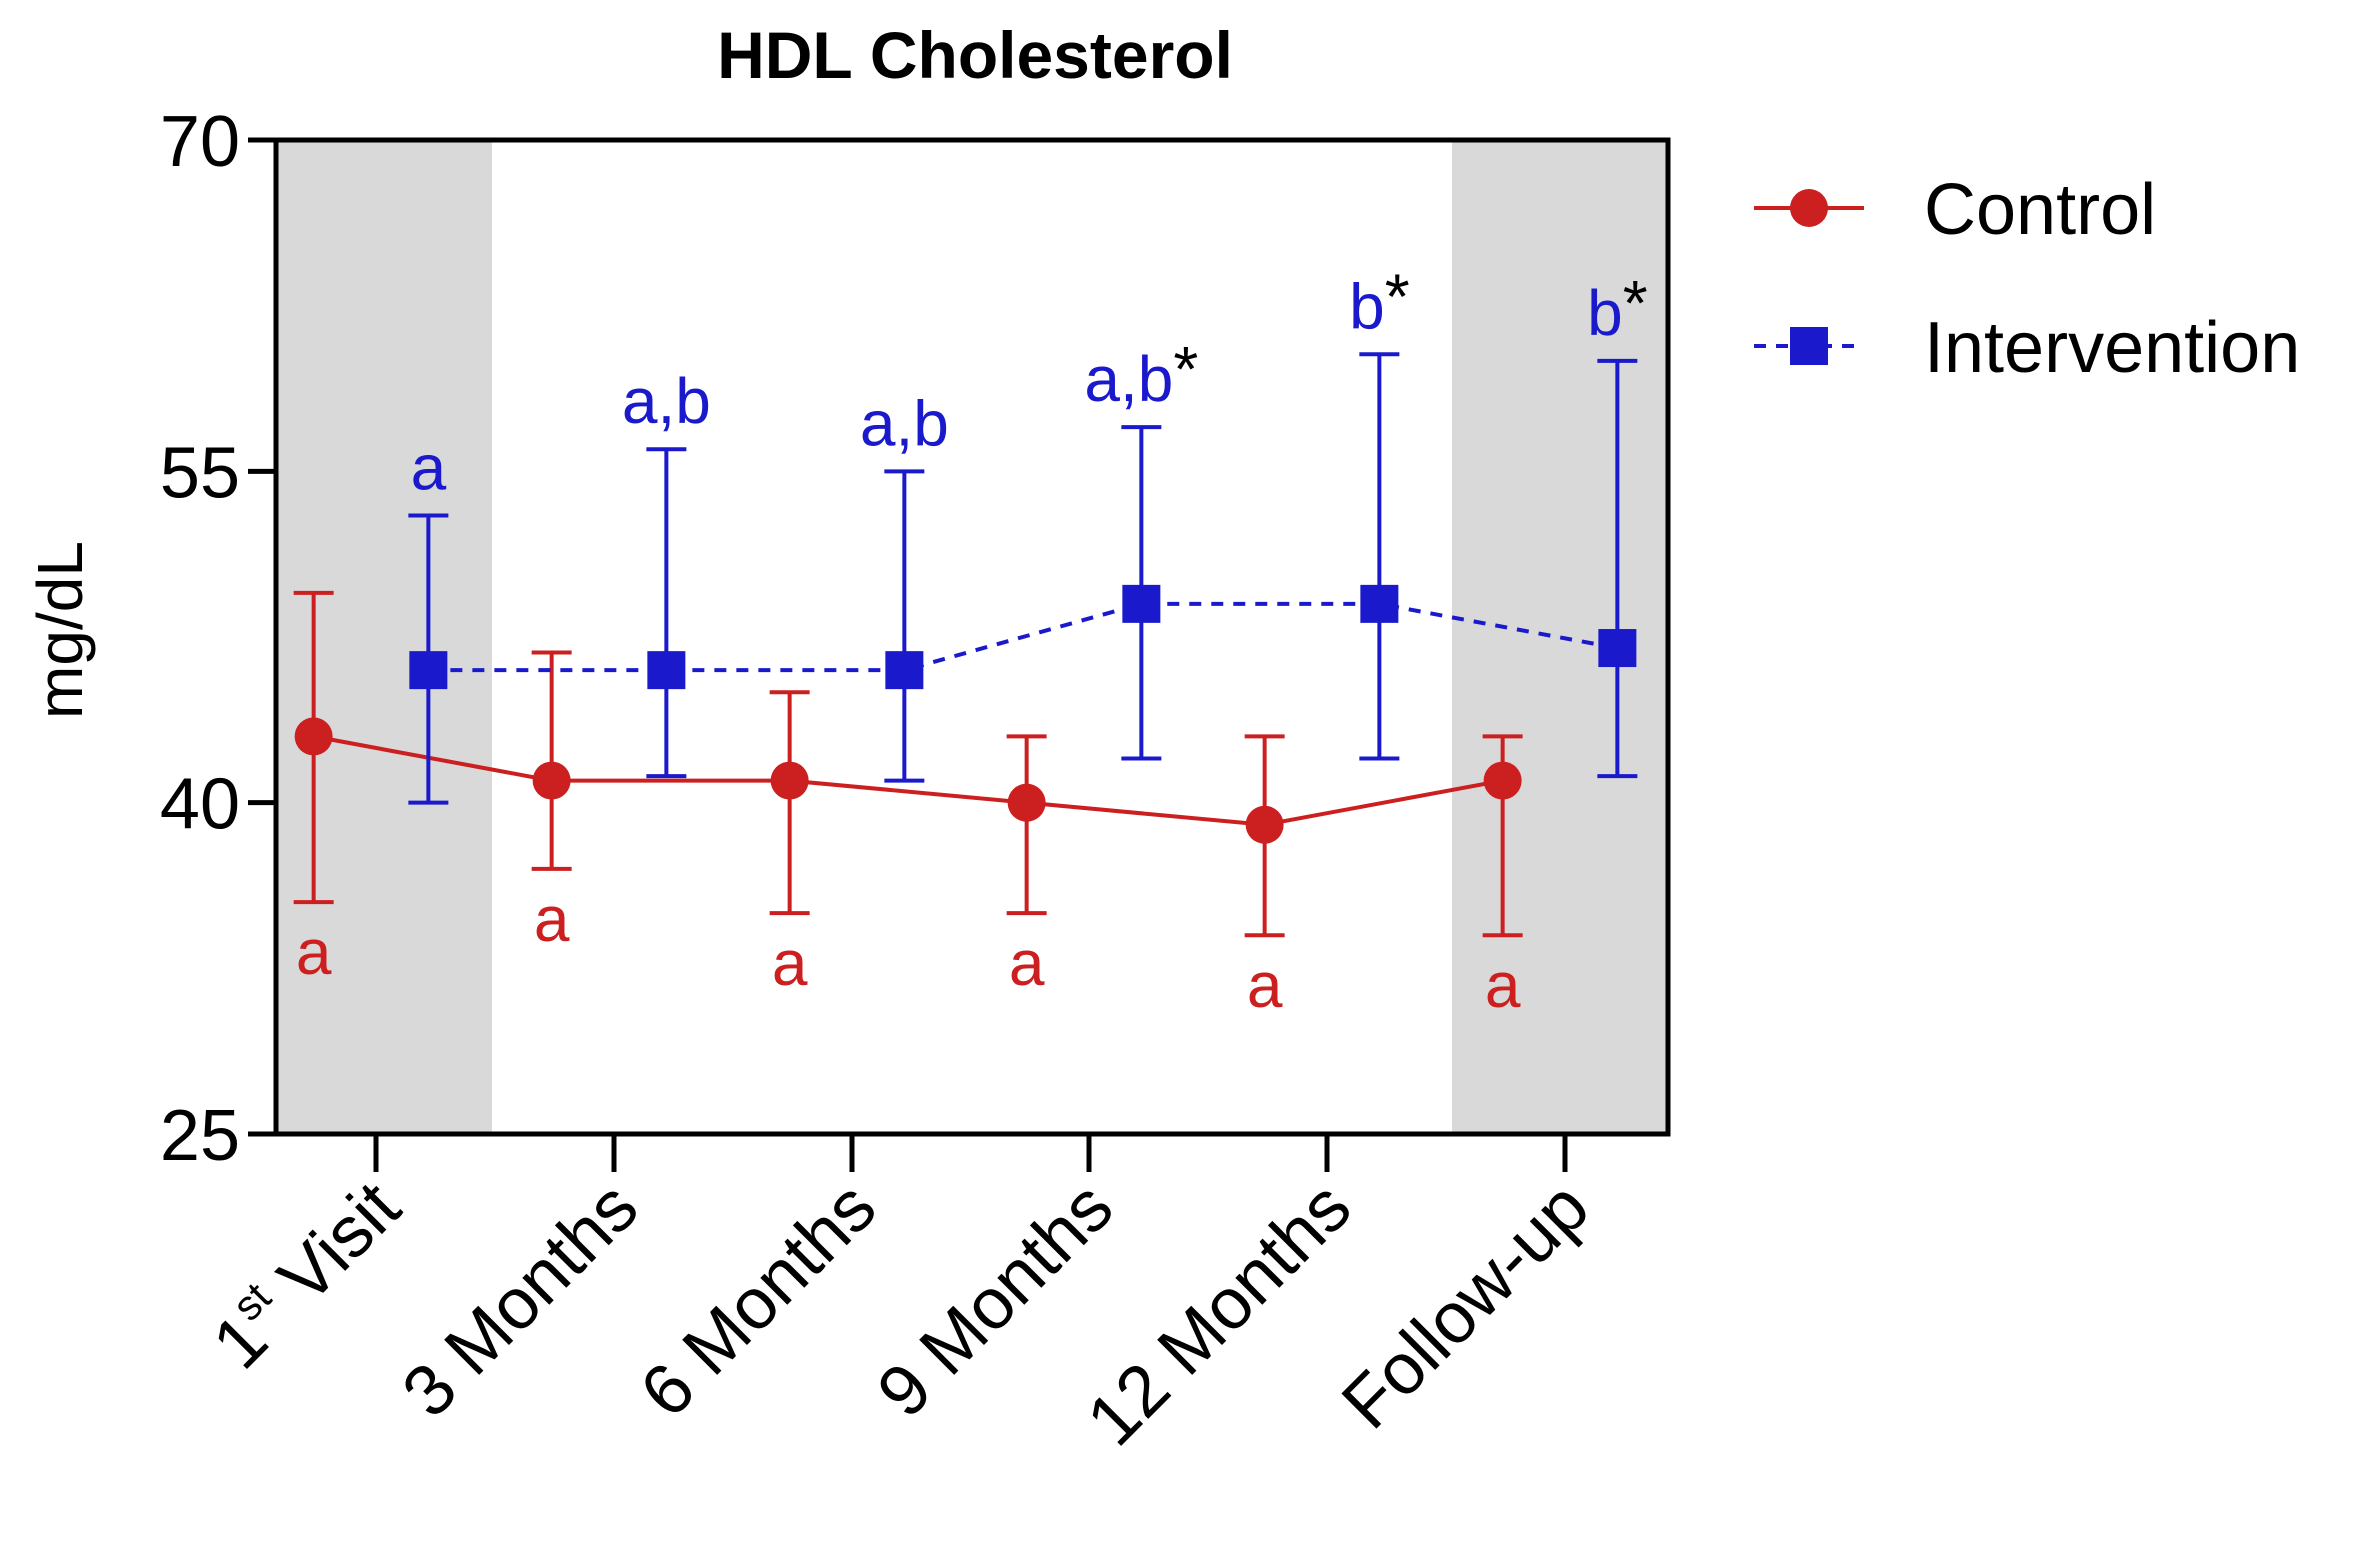 The image size is (2361, 1541). What do you see at coordinates (2112, 348) in the screenshot?
I see `legend-label: Intervention` at bounding box center [2112, 348].